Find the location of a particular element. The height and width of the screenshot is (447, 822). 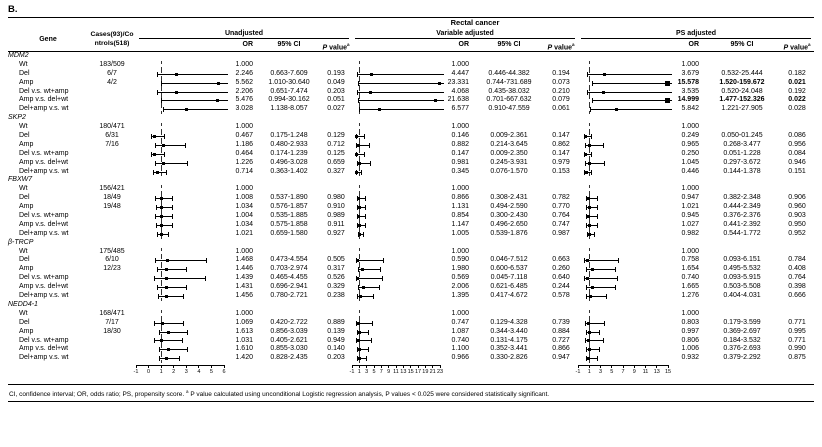

p-value: 0.949 is located at coordinates (336, 340).